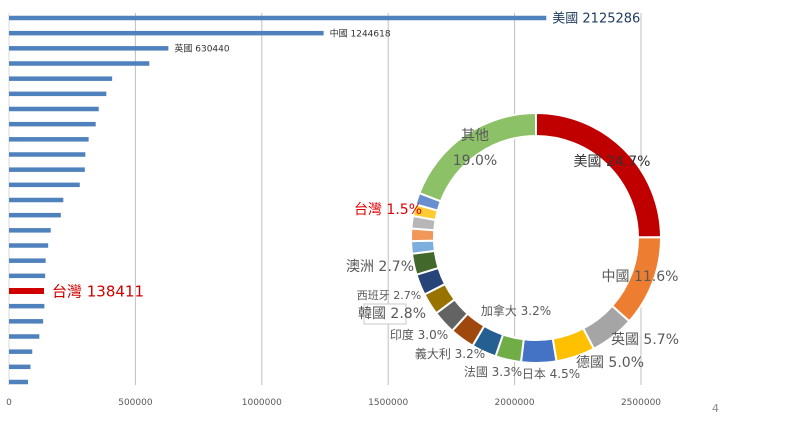  Describe the element at coordinates (551, 374) in the screenshot. I see `slice-label: 日本 4.5%` at that location.